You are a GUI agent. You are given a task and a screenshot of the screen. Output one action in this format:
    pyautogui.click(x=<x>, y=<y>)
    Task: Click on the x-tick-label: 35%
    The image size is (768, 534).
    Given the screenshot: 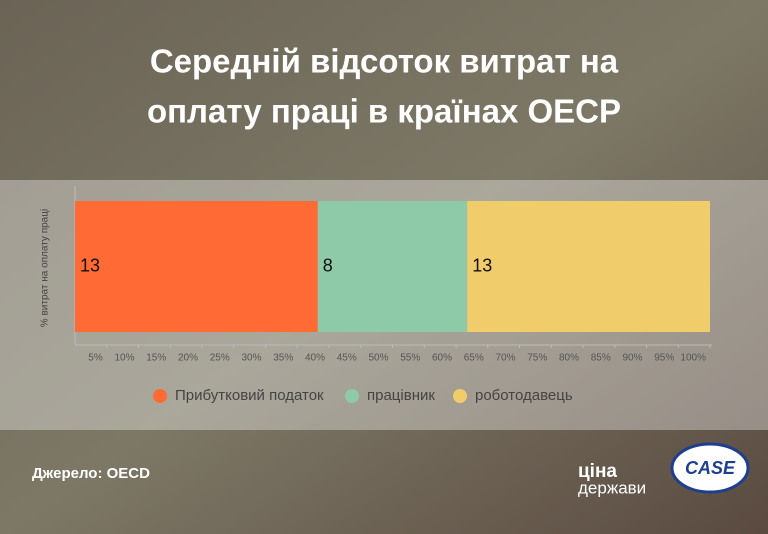 What is the action you would take?
    pyautogui.click(x=283, y=358)
    